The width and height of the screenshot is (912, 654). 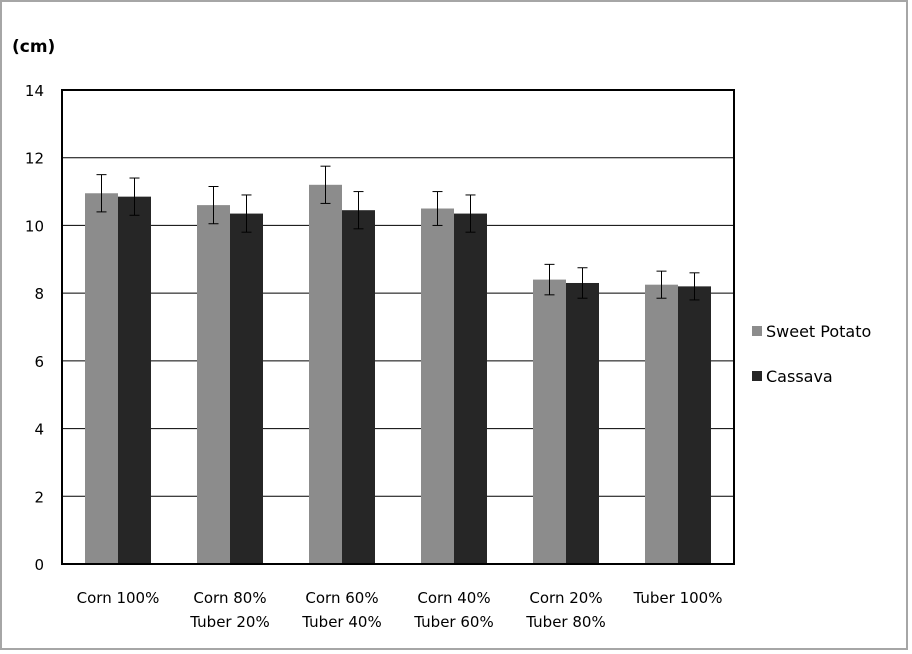 I want to click on y-tick-label: 4, so click(x=39, y=430).